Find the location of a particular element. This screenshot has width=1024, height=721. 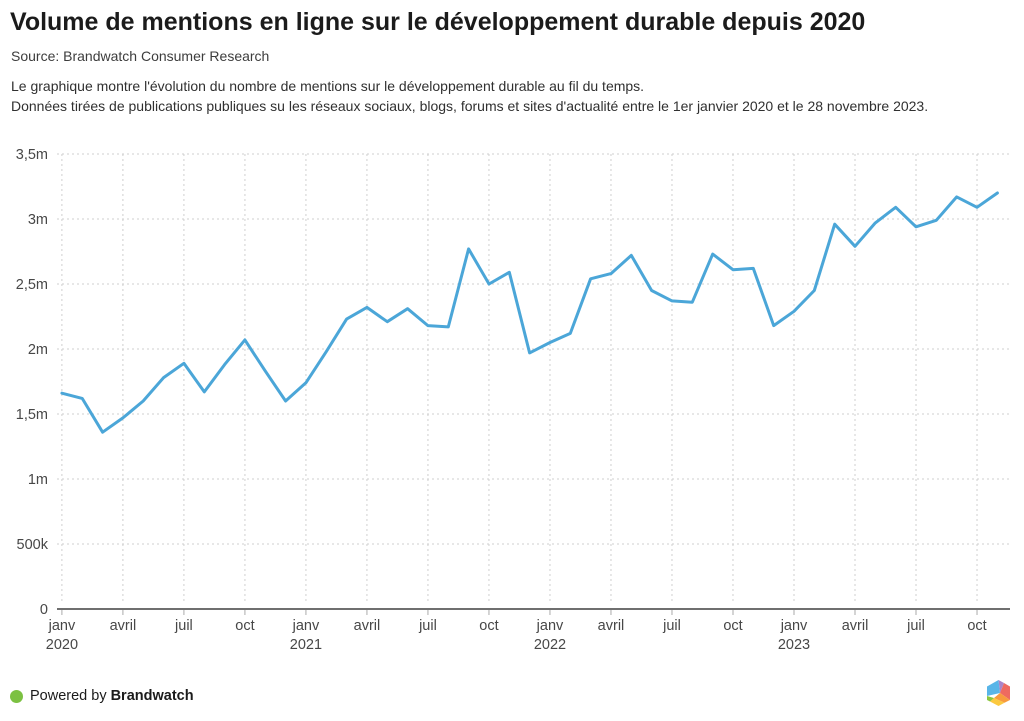

powered-by-text: Powered by is located at coordinates (68, 696).